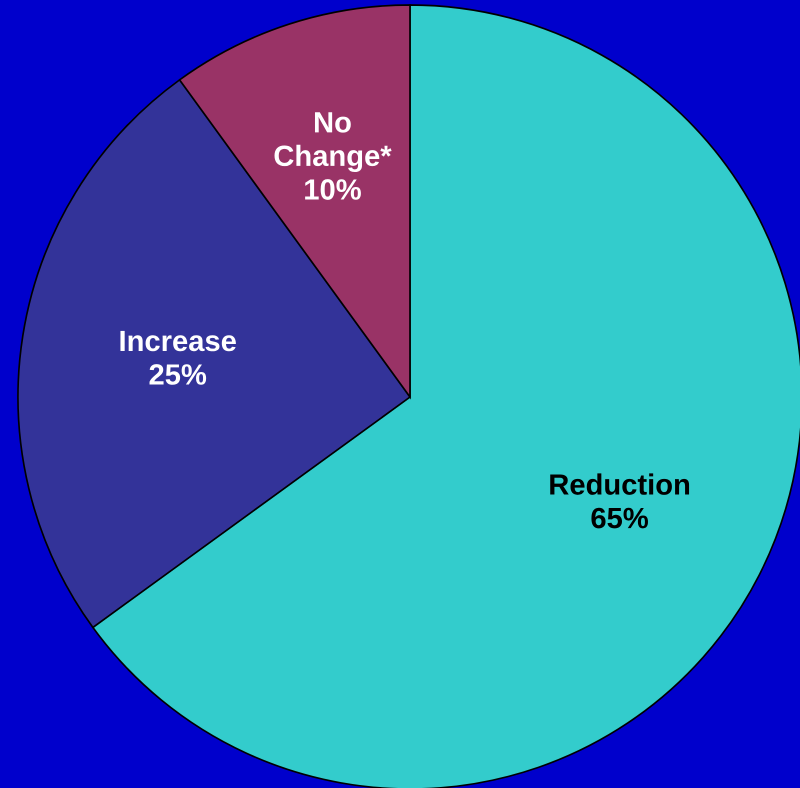 This screenshot has height=788, width=800. What do you see at coordinates (333, 142) in the screenshot?
I see `slice-label: No Change*` at bounding box center [333, 142].